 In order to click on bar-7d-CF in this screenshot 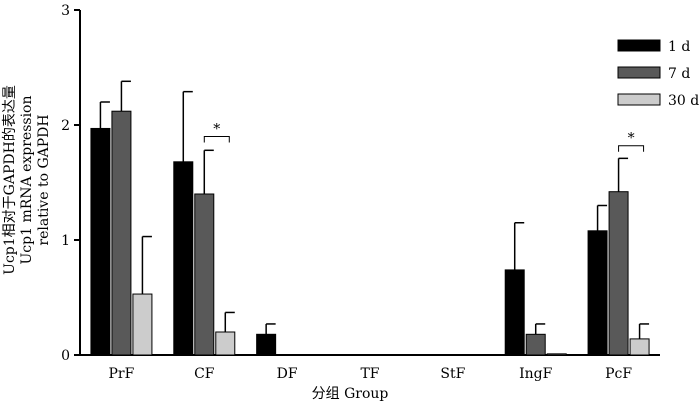, I will do `click(204, 274)`.